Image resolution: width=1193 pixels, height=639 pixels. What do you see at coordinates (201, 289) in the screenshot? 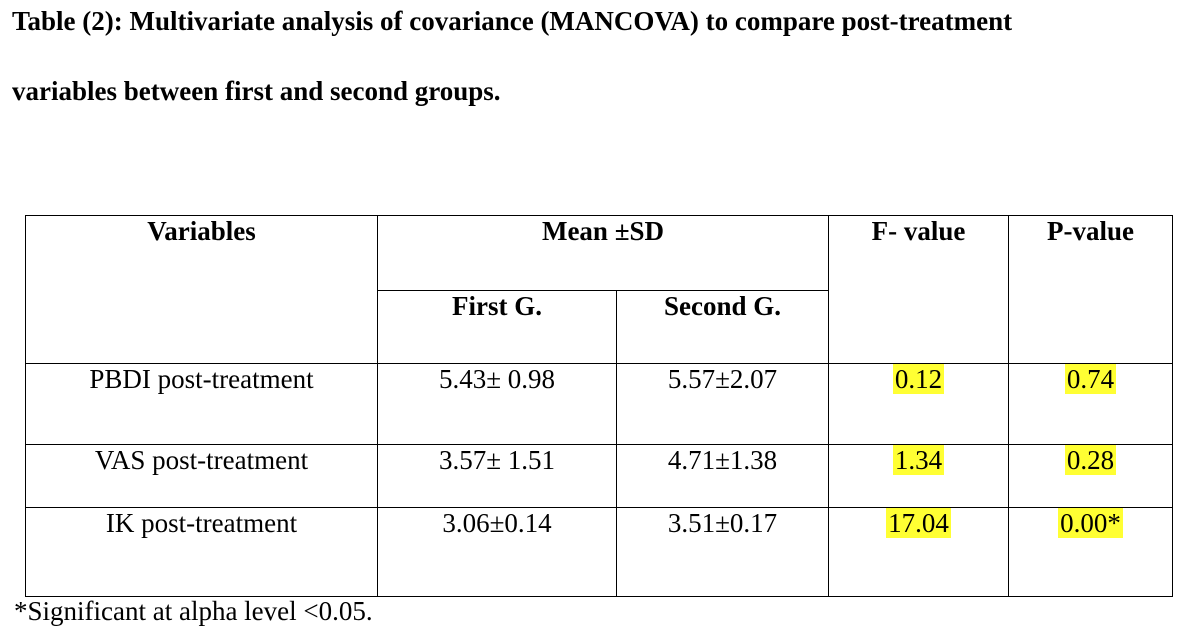
I see `header-variables: Variables` at bounding box center [201, 289].